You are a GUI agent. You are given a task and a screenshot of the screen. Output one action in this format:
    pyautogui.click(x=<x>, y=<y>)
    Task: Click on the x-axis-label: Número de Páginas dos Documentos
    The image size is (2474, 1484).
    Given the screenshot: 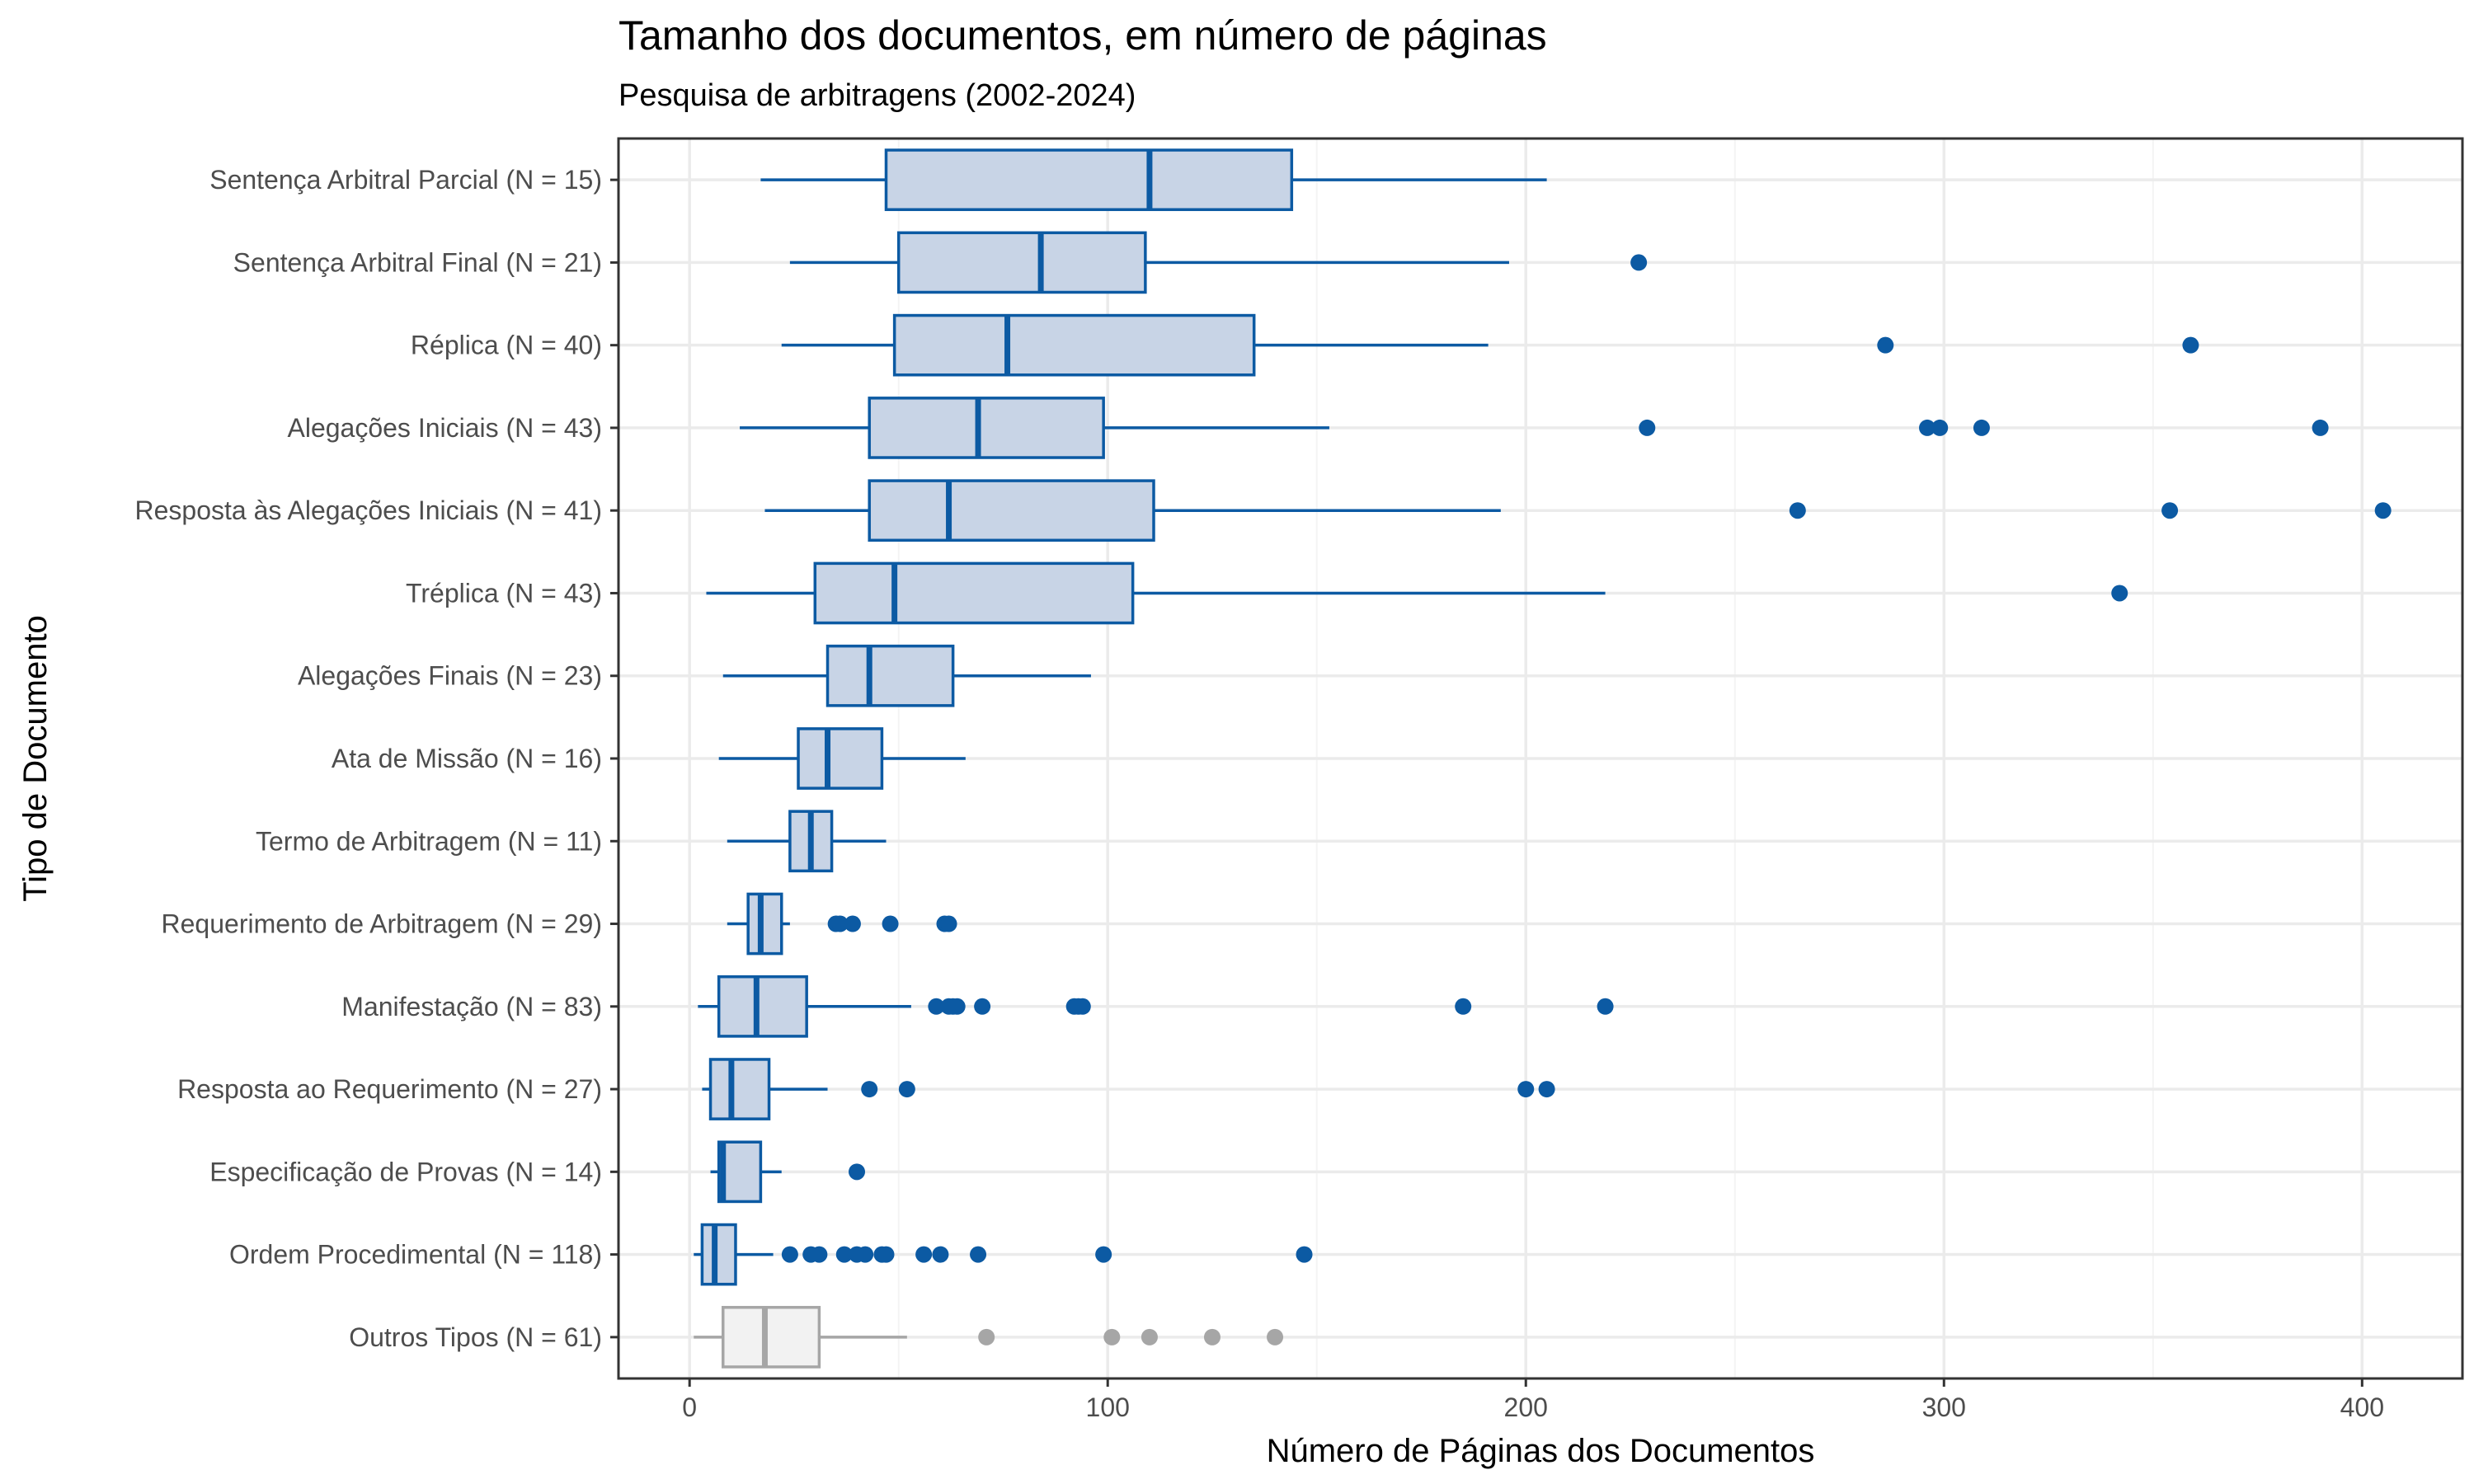 What is the action you would take?
    pyautogui.click(x=1541, y=1451)
    